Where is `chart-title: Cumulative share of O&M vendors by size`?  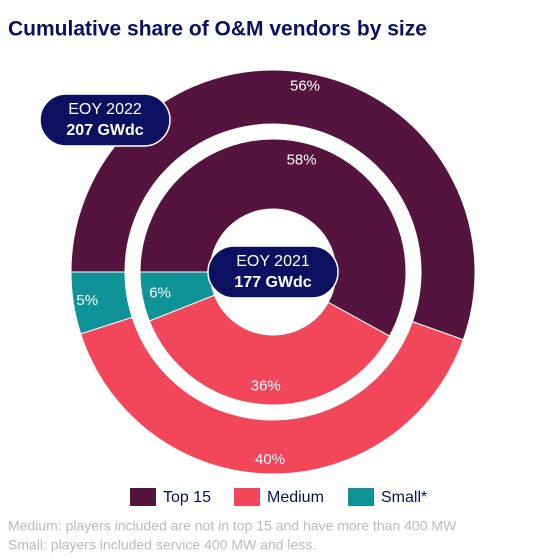
chart-title: Cumulative share of O&M vendors by size is located at coordinates (217, 29).